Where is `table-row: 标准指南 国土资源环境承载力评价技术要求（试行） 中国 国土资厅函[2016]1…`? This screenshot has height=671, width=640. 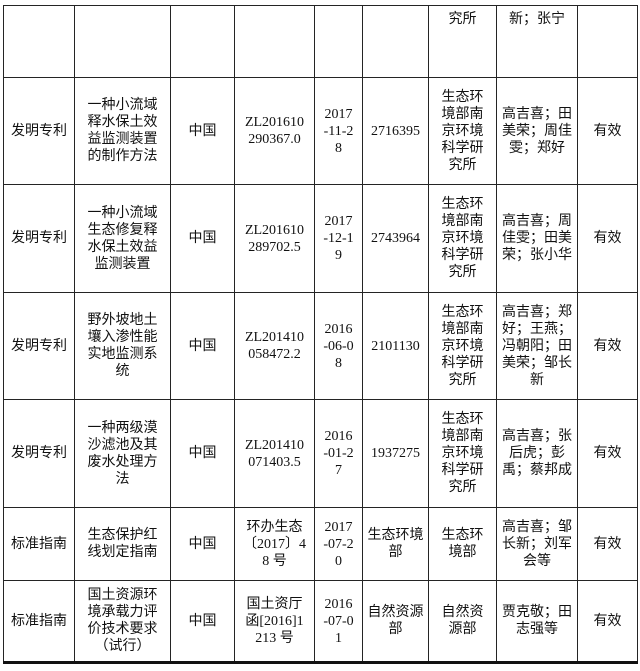 table-row: 标准指南 国土资源环境承载力评价技术要求（试行） 中国 国土资厅函[2016]1… is located at coordinates (320, 622).